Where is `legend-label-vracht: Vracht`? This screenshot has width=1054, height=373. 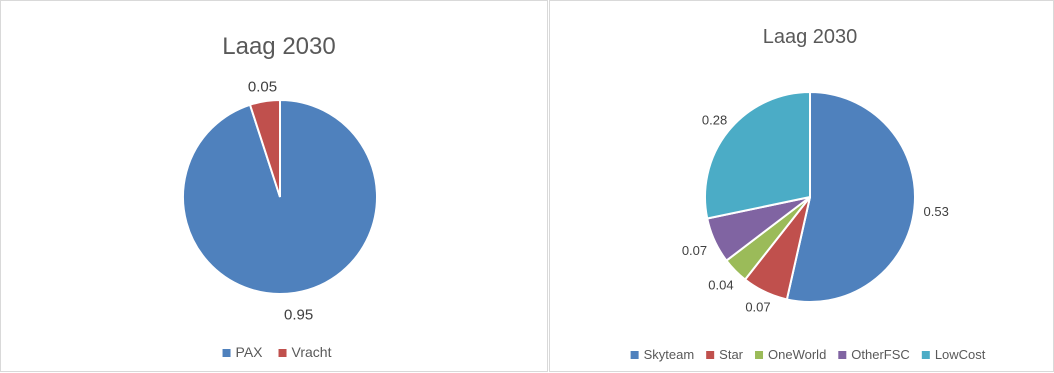
legend-label-vracht: Vracht is located at coordinates (312, 352).